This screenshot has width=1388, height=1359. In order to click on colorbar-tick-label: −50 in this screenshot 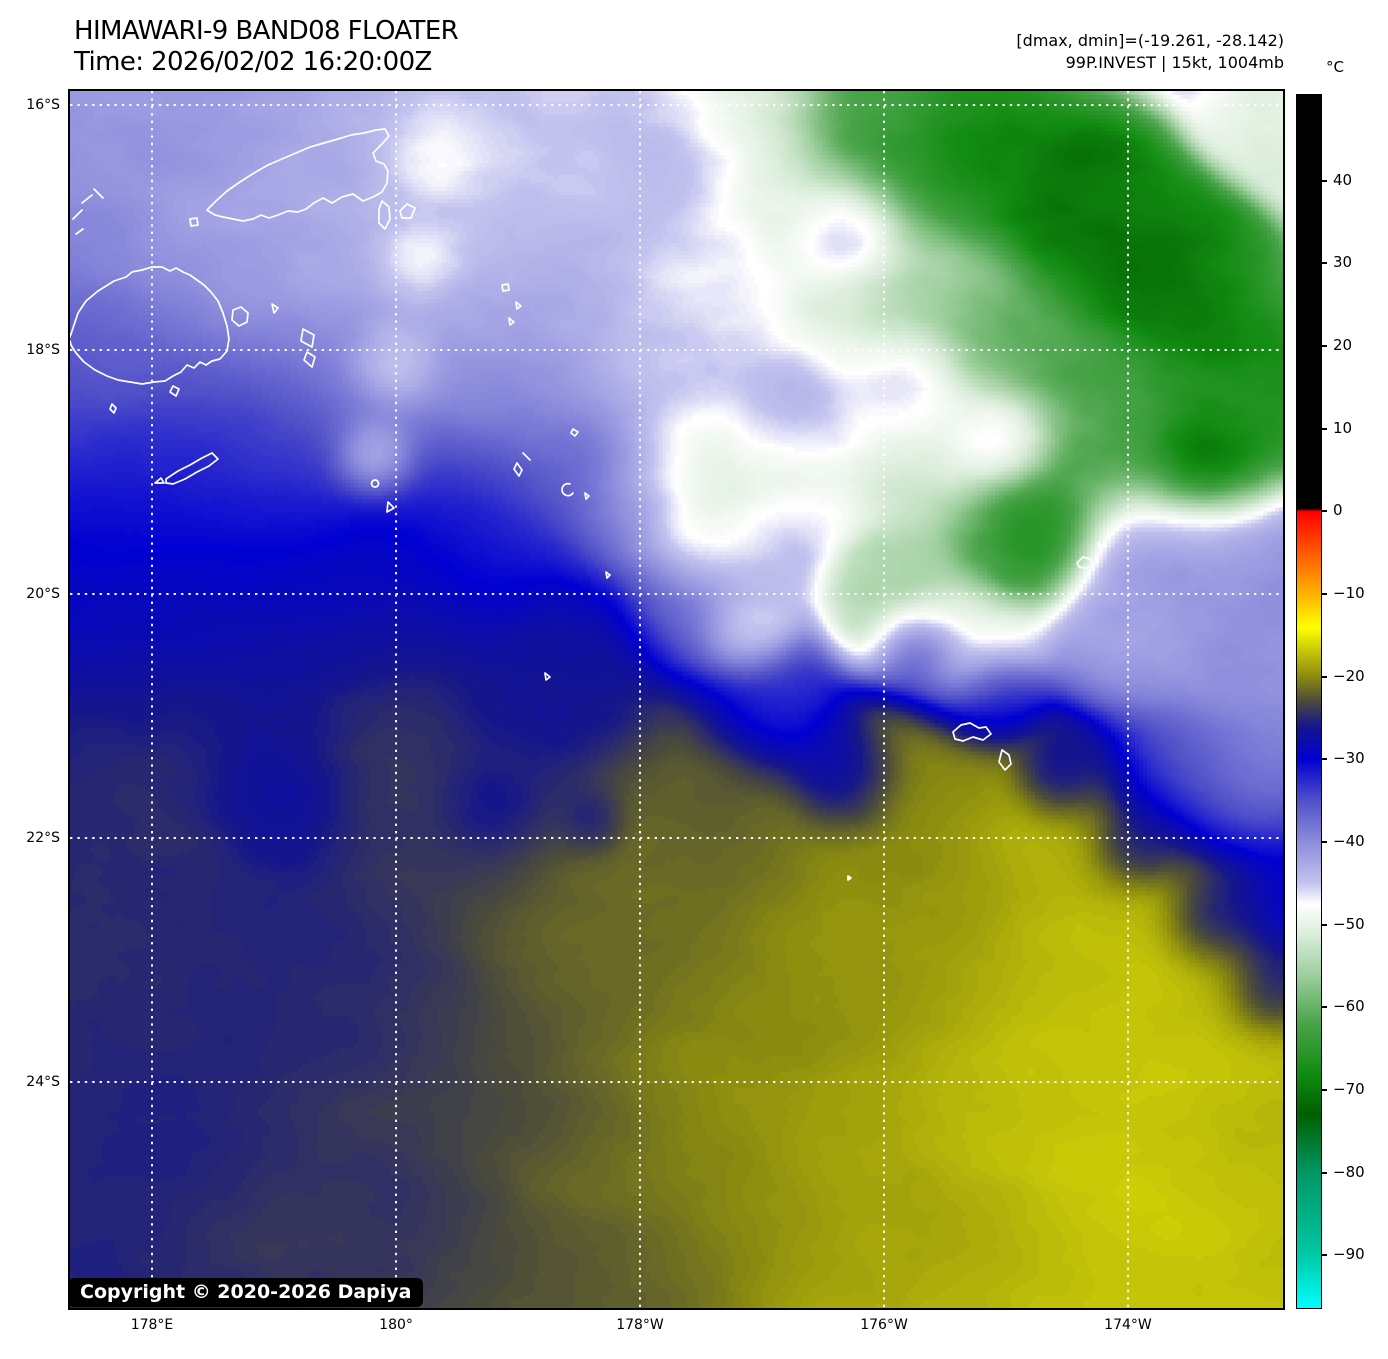, I will do `click(1349, 923)`.